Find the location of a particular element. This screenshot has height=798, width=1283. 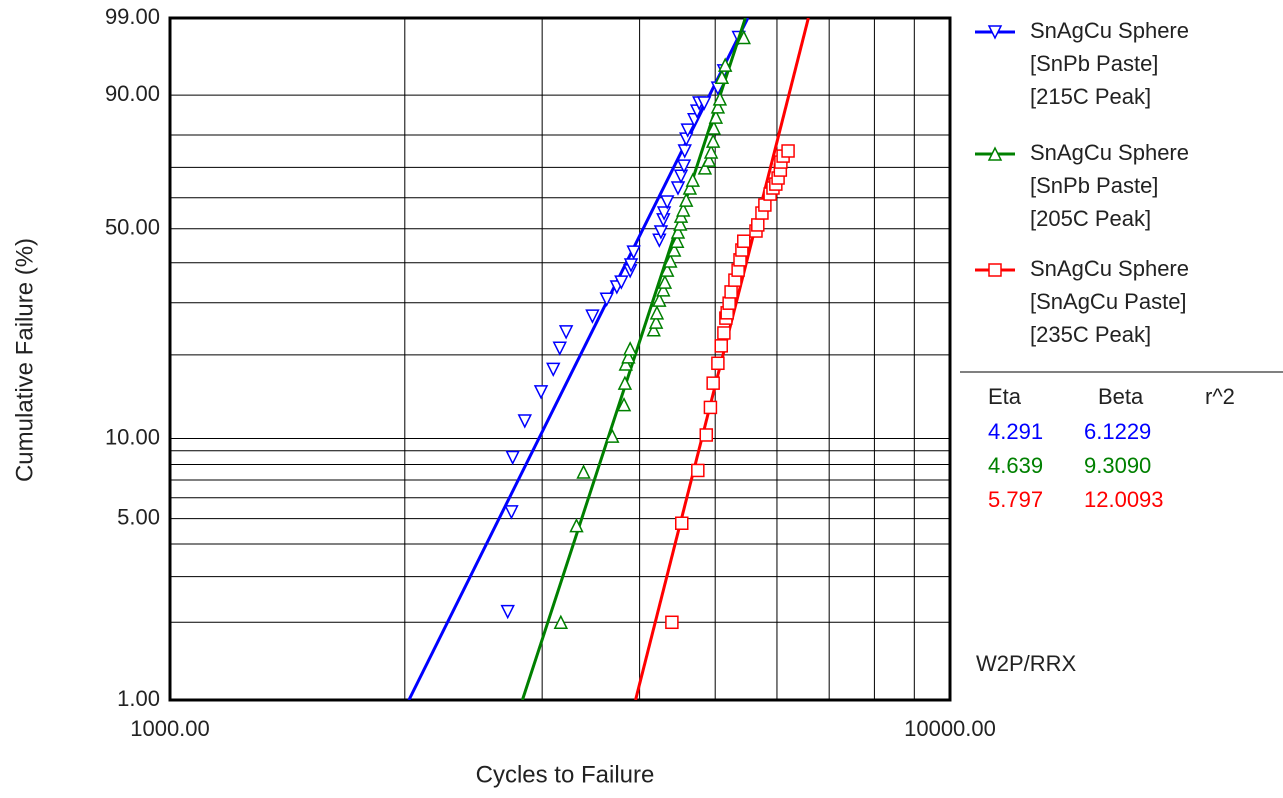

table-eta: 4.291 is located at coordinates (1015, 431).